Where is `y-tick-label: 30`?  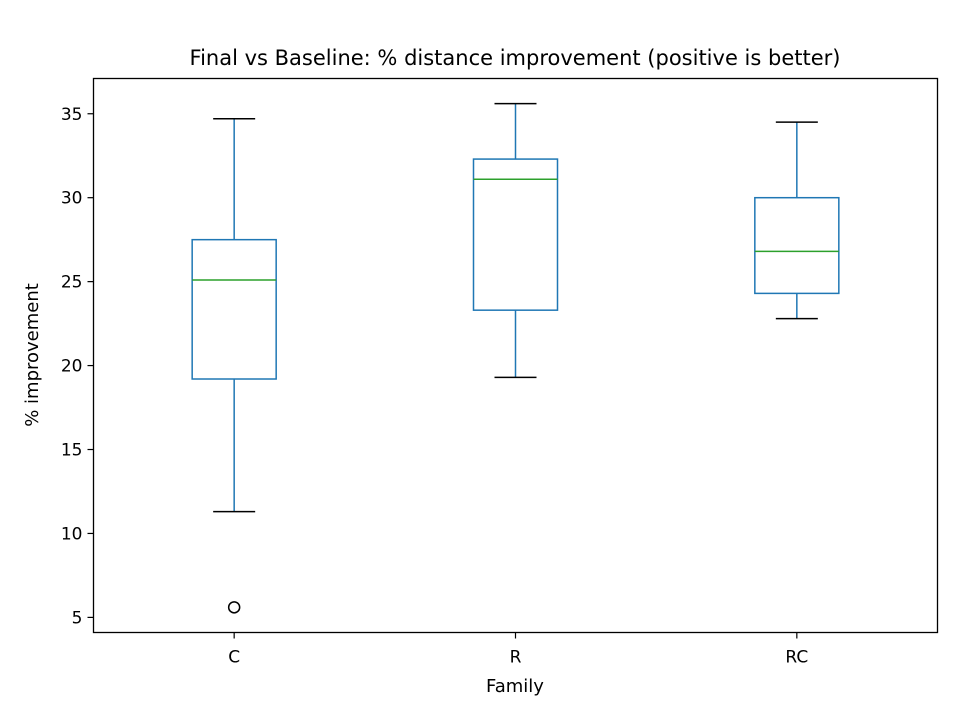
y-tick-label: 30 is located at coordinates (72, 199).